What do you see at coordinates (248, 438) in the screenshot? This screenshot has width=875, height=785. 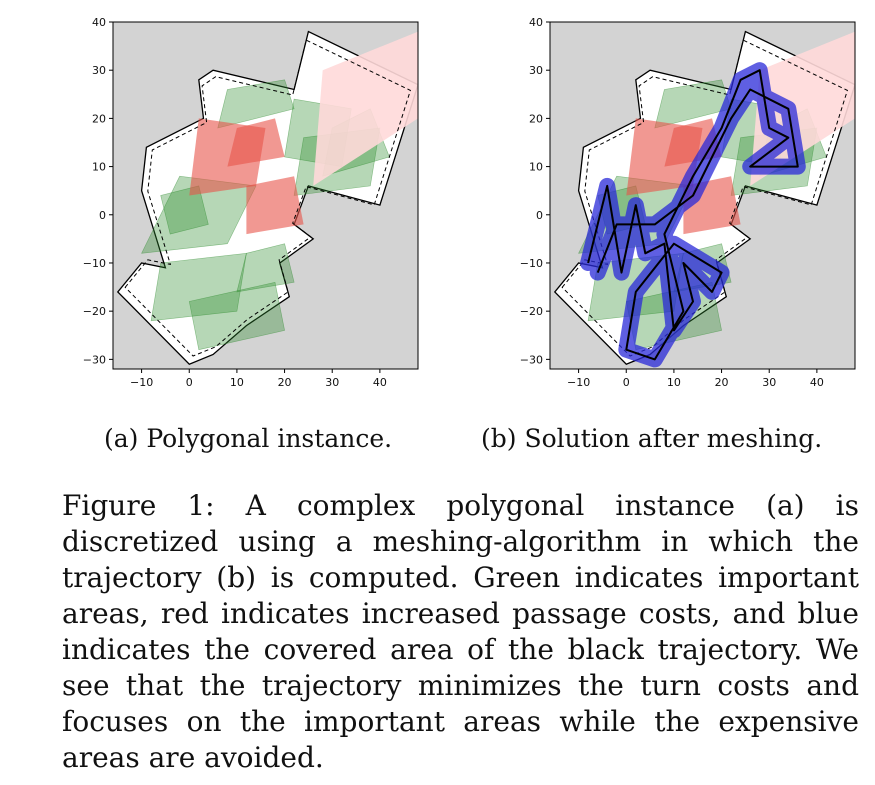 I see `subcaption-a: (a) Polygonal instance.` at bounding box center [248, 438].